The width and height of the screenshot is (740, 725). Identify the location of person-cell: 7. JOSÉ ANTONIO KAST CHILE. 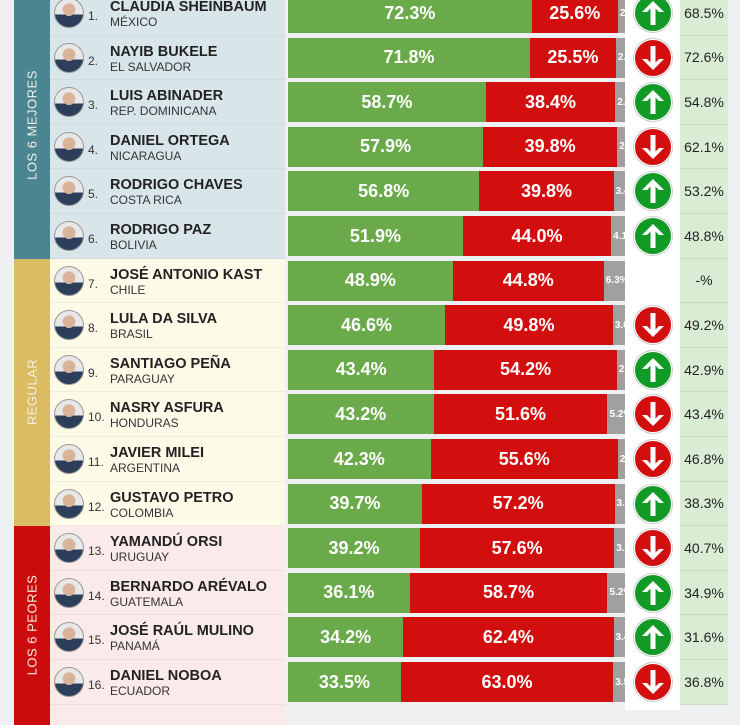
(167, 281).